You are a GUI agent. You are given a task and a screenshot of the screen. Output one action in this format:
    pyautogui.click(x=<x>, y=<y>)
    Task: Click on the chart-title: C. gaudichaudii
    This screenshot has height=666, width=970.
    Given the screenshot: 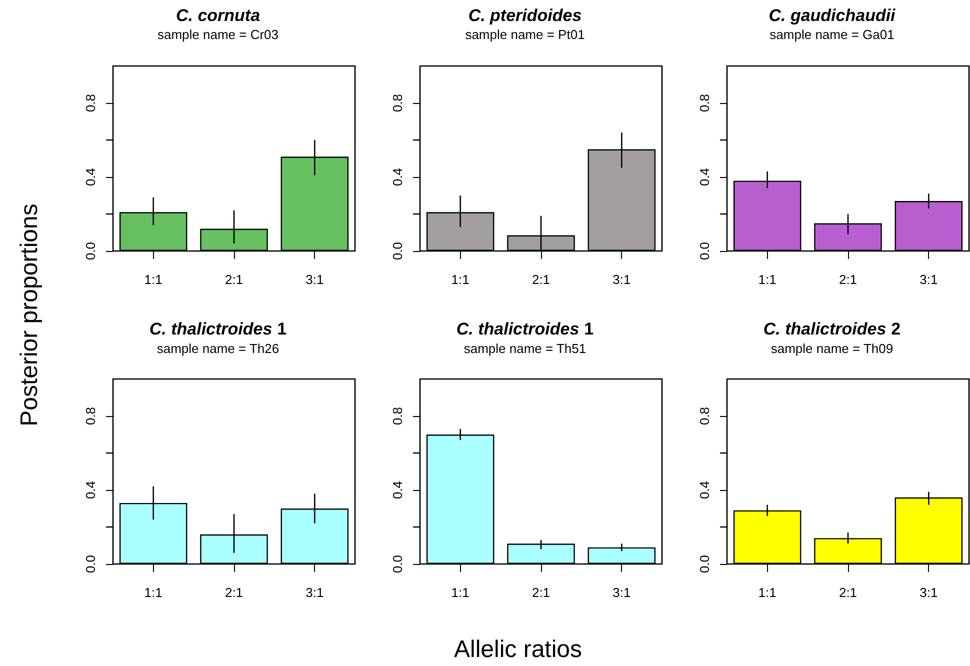 What is the action you would take?
    pyautogui.click(x=832, y=15)
    